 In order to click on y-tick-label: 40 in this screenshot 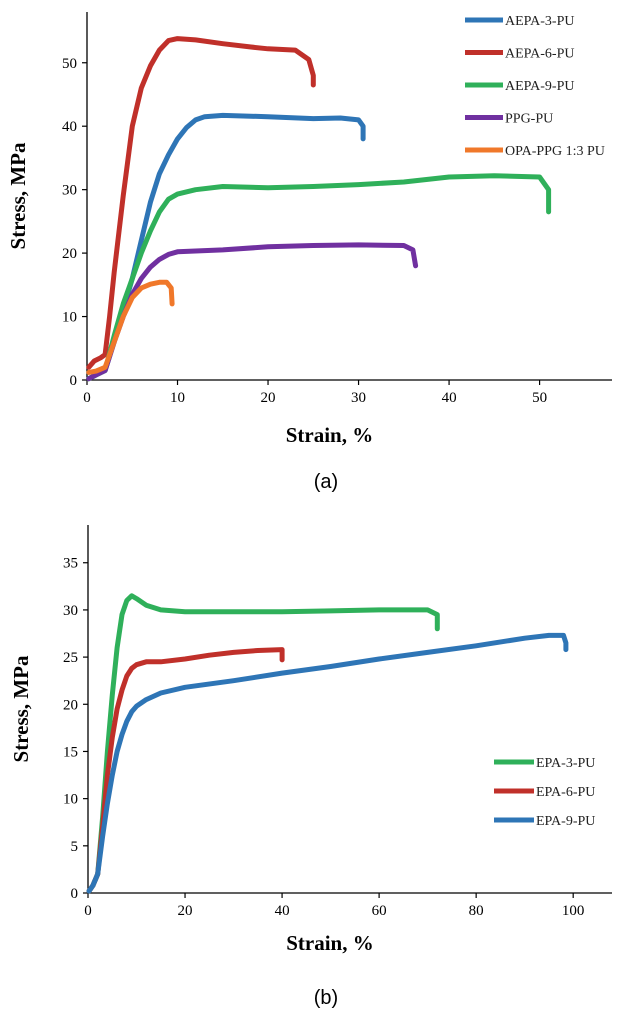, I will do `click(69, 127)`.